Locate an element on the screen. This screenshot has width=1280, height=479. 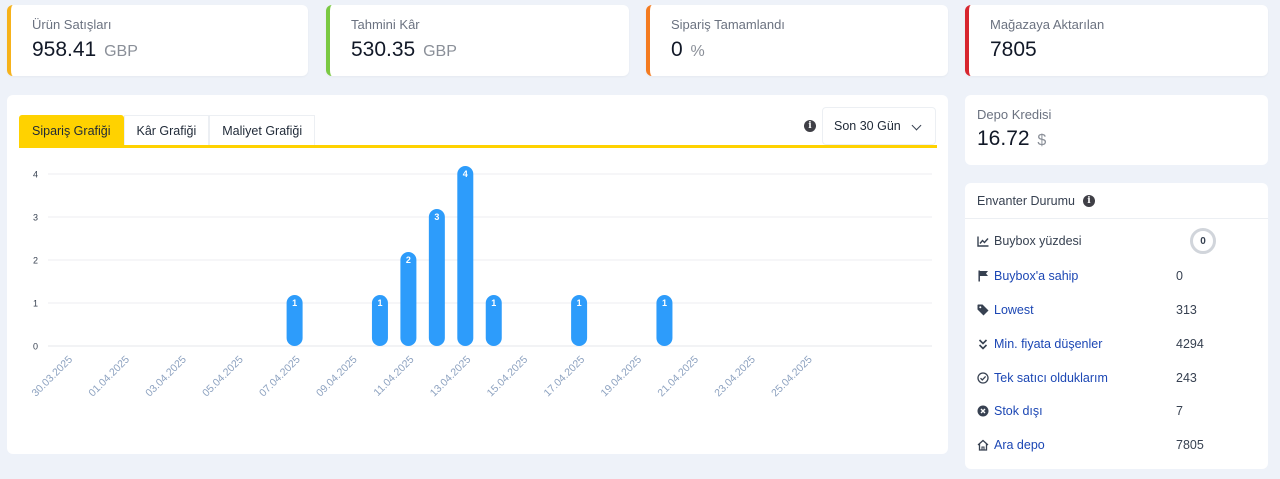
y-tick-label: 3 is located at coordinates (35, 218).